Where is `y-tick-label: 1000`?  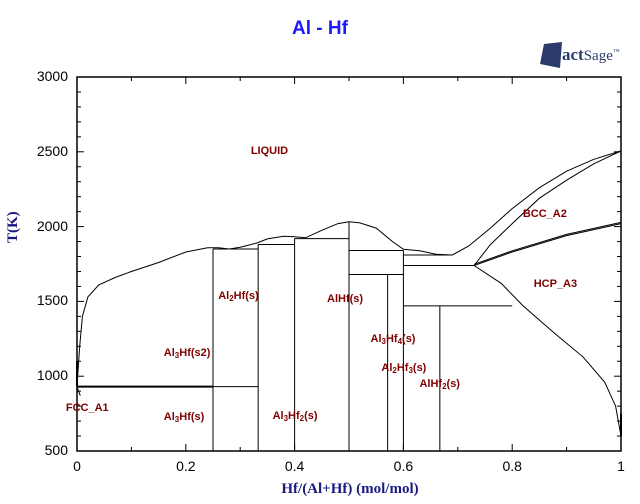
y-tick-label: 1000 is located at coordinates (52, 375).